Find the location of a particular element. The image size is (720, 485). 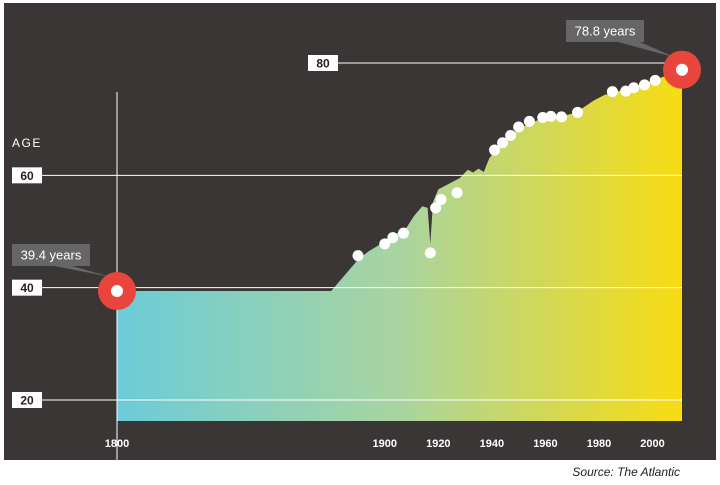

y-tick-label-40: 40 is located at coordinates (27, 288).